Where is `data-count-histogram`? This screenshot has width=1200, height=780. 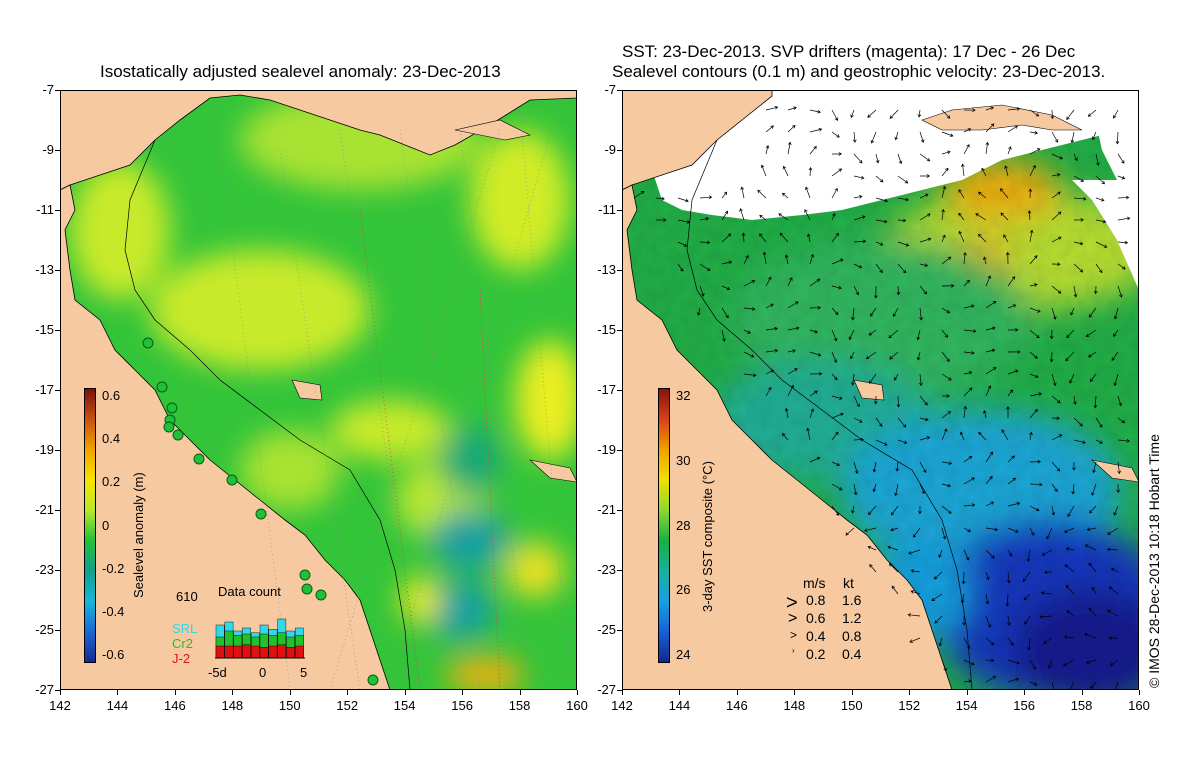 data-count-histogram is located at coordinates (260, 638).